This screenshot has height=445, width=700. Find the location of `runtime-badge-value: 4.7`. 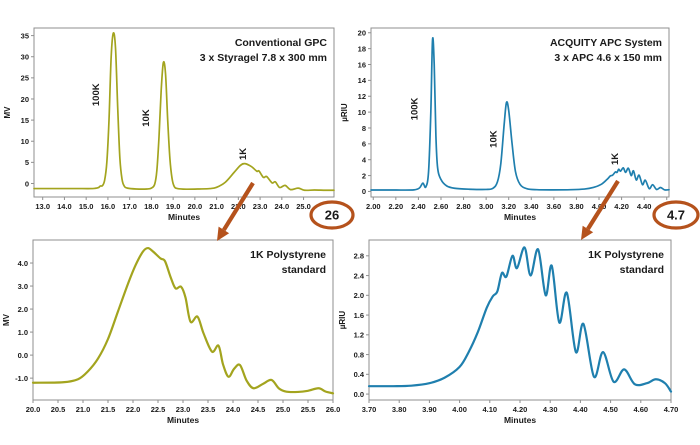

runtime-badge-value: 4.7 is located at coordinates (676, 215).